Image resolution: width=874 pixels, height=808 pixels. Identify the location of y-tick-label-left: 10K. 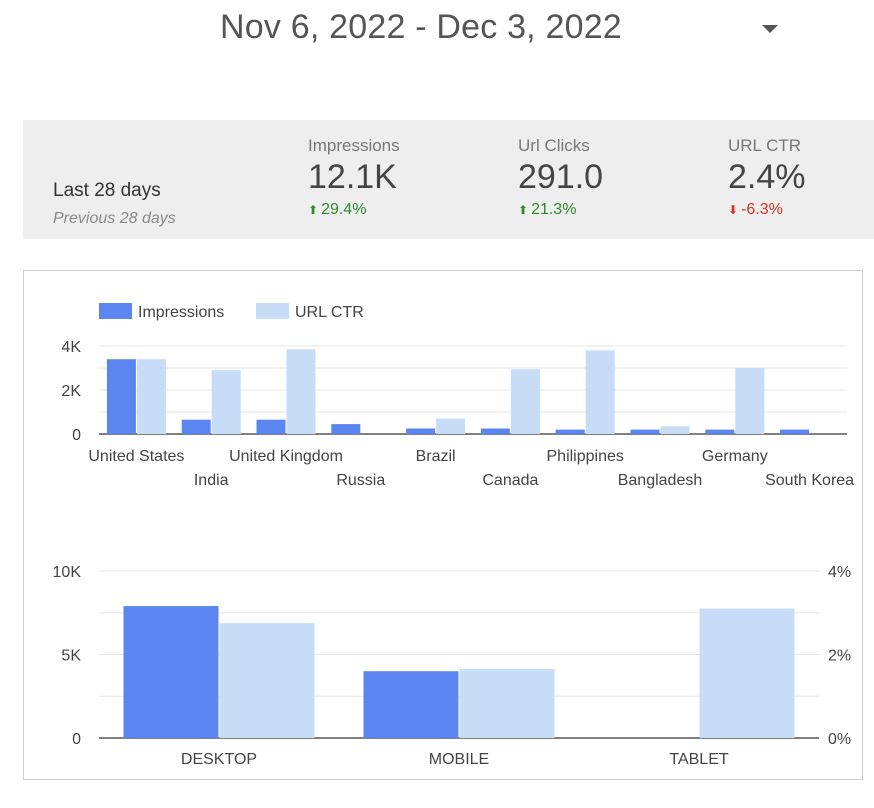
(67, 572).